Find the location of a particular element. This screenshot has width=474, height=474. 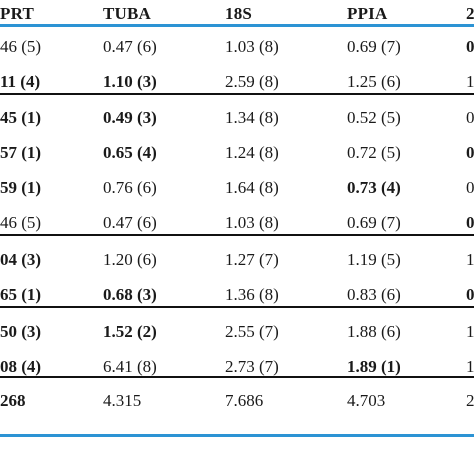

table-row: 57 (1) 0.65 (4) 1.24 (8) 0.72 (5) 0 is located at coordinates (237, 161).